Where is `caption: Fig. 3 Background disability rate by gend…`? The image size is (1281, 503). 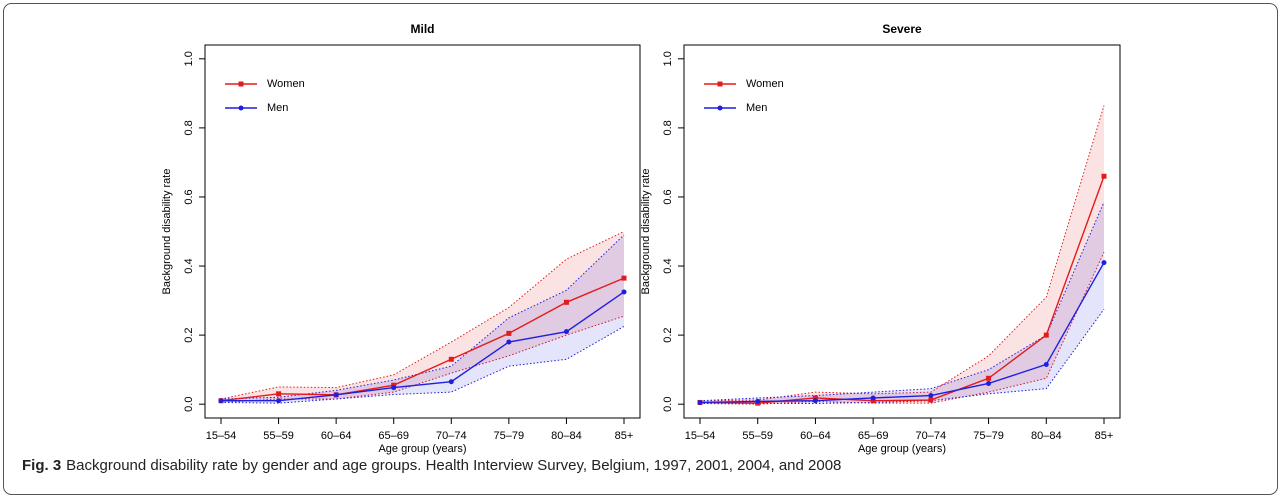 caption: Fig. 3 Background disability rate by gend… is located at coordinates (431, 465).